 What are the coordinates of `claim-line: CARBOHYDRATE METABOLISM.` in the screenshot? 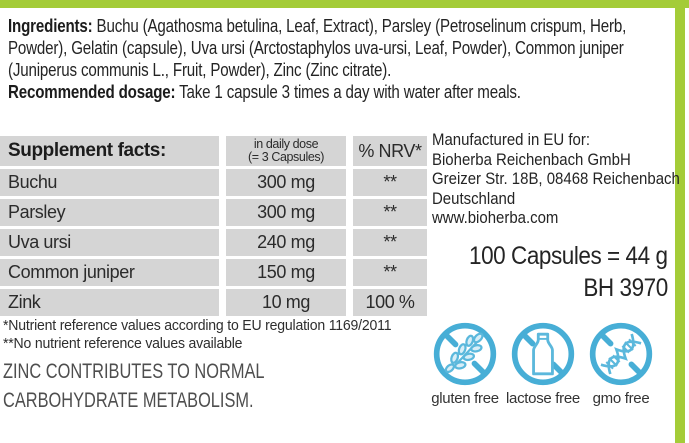 It's located at (128, 400).